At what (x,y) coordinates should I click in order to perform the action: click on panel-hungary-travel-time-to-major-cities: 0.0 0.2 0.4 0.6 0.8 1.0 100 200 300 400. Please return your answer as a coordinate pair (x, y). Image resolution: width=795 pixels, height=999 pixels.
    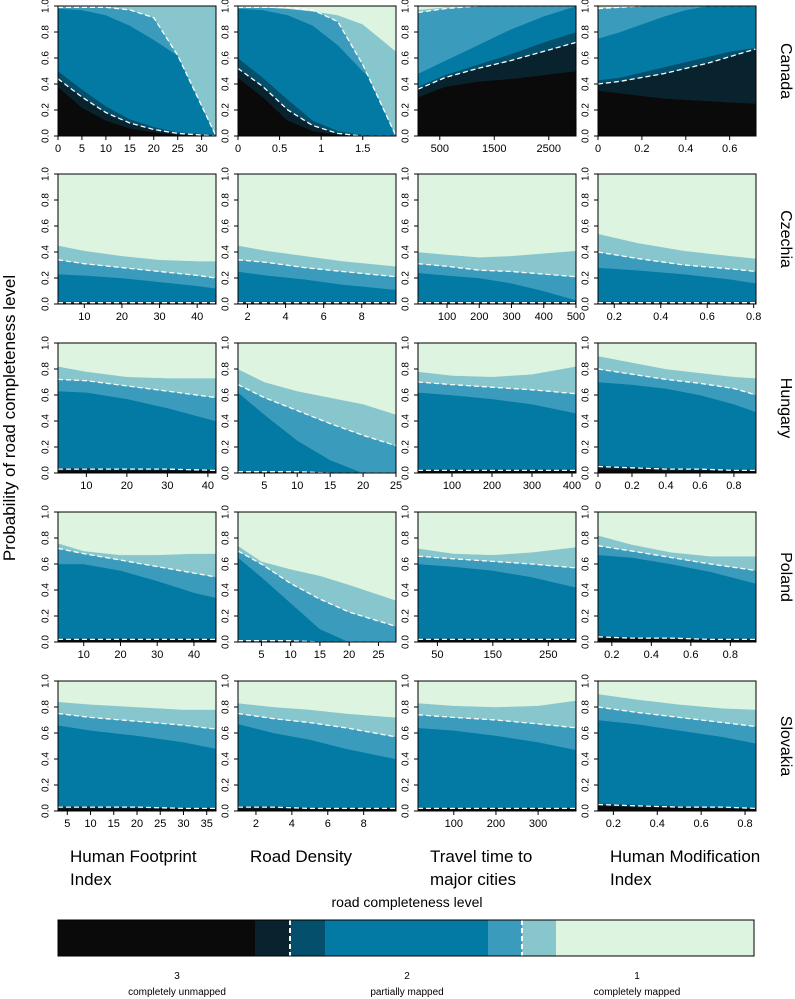
    Looking at the image, I should click on (491, 414).